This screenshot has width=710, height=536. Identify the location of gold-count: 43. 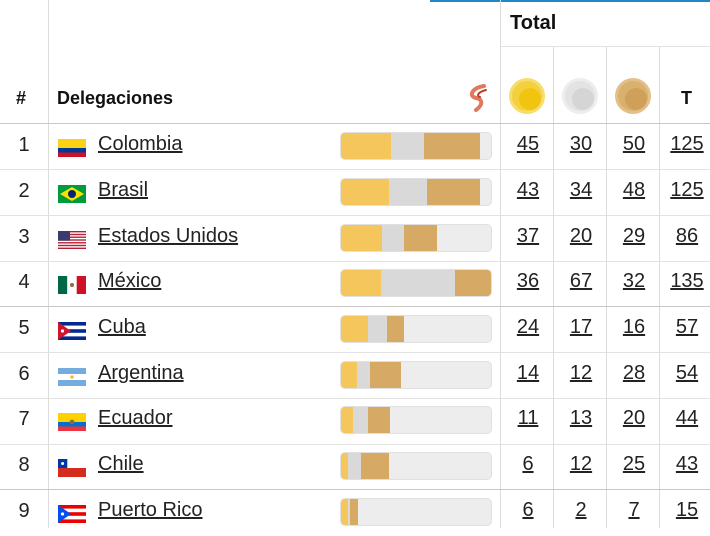
(528, 190).